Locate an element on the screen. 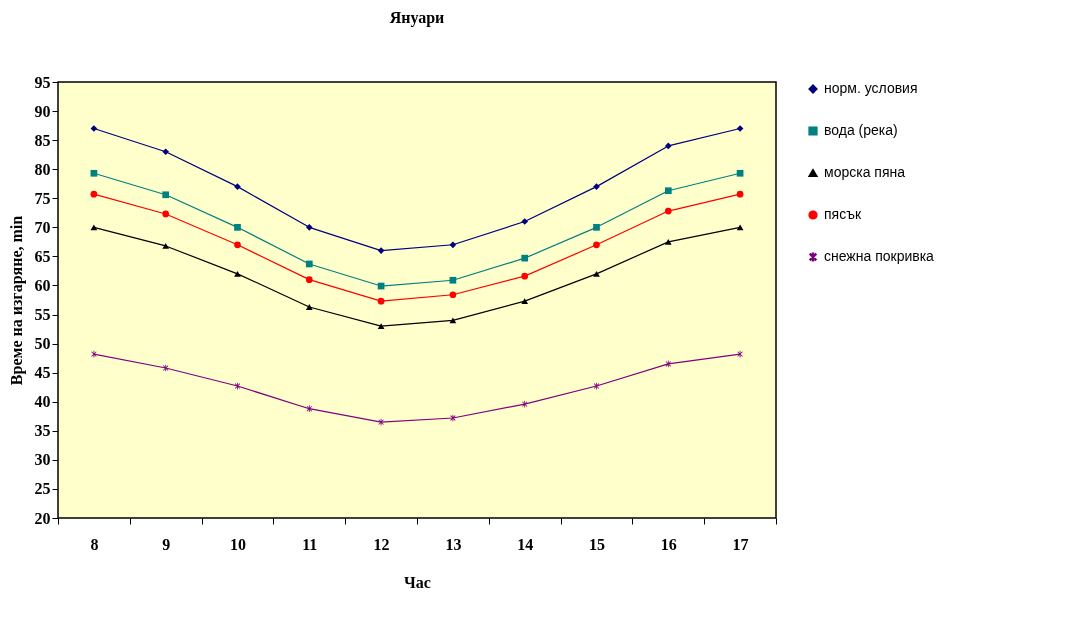  y-tick-label: 70 is located at coordinates (42, 227).